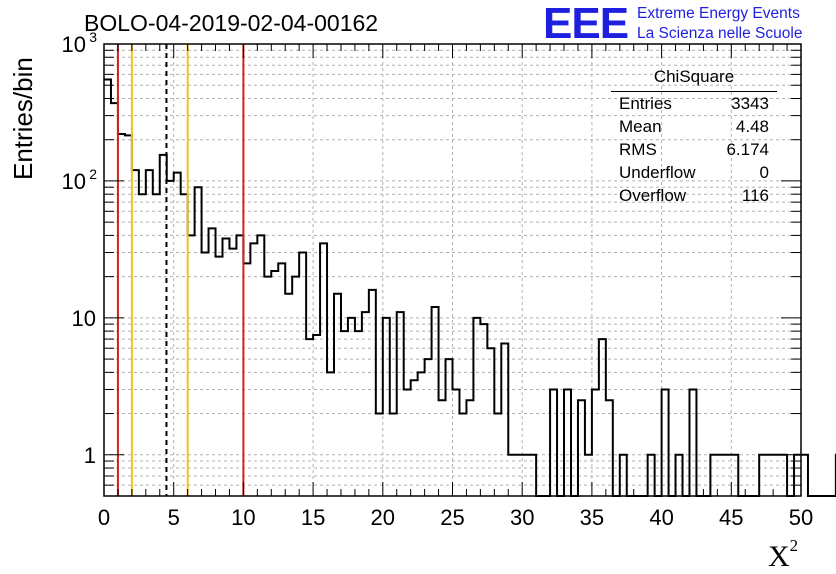  What do you see at coordinates (522, 517) in the screenshot?
I see `x-tick-label: 30` at bounding box center [522, 517].